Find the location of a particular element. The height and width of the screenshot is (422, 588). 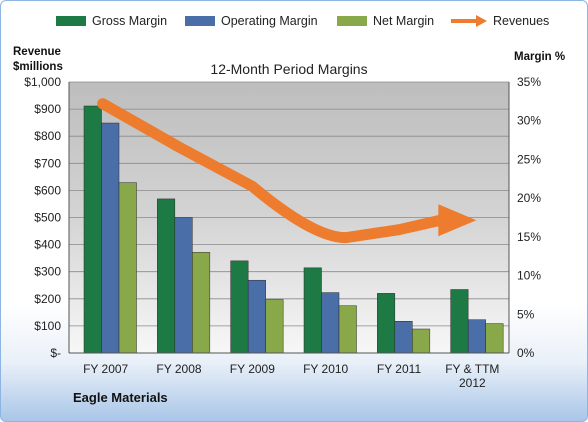

left-tick-label: $500 is located at coordinates (47, 218).